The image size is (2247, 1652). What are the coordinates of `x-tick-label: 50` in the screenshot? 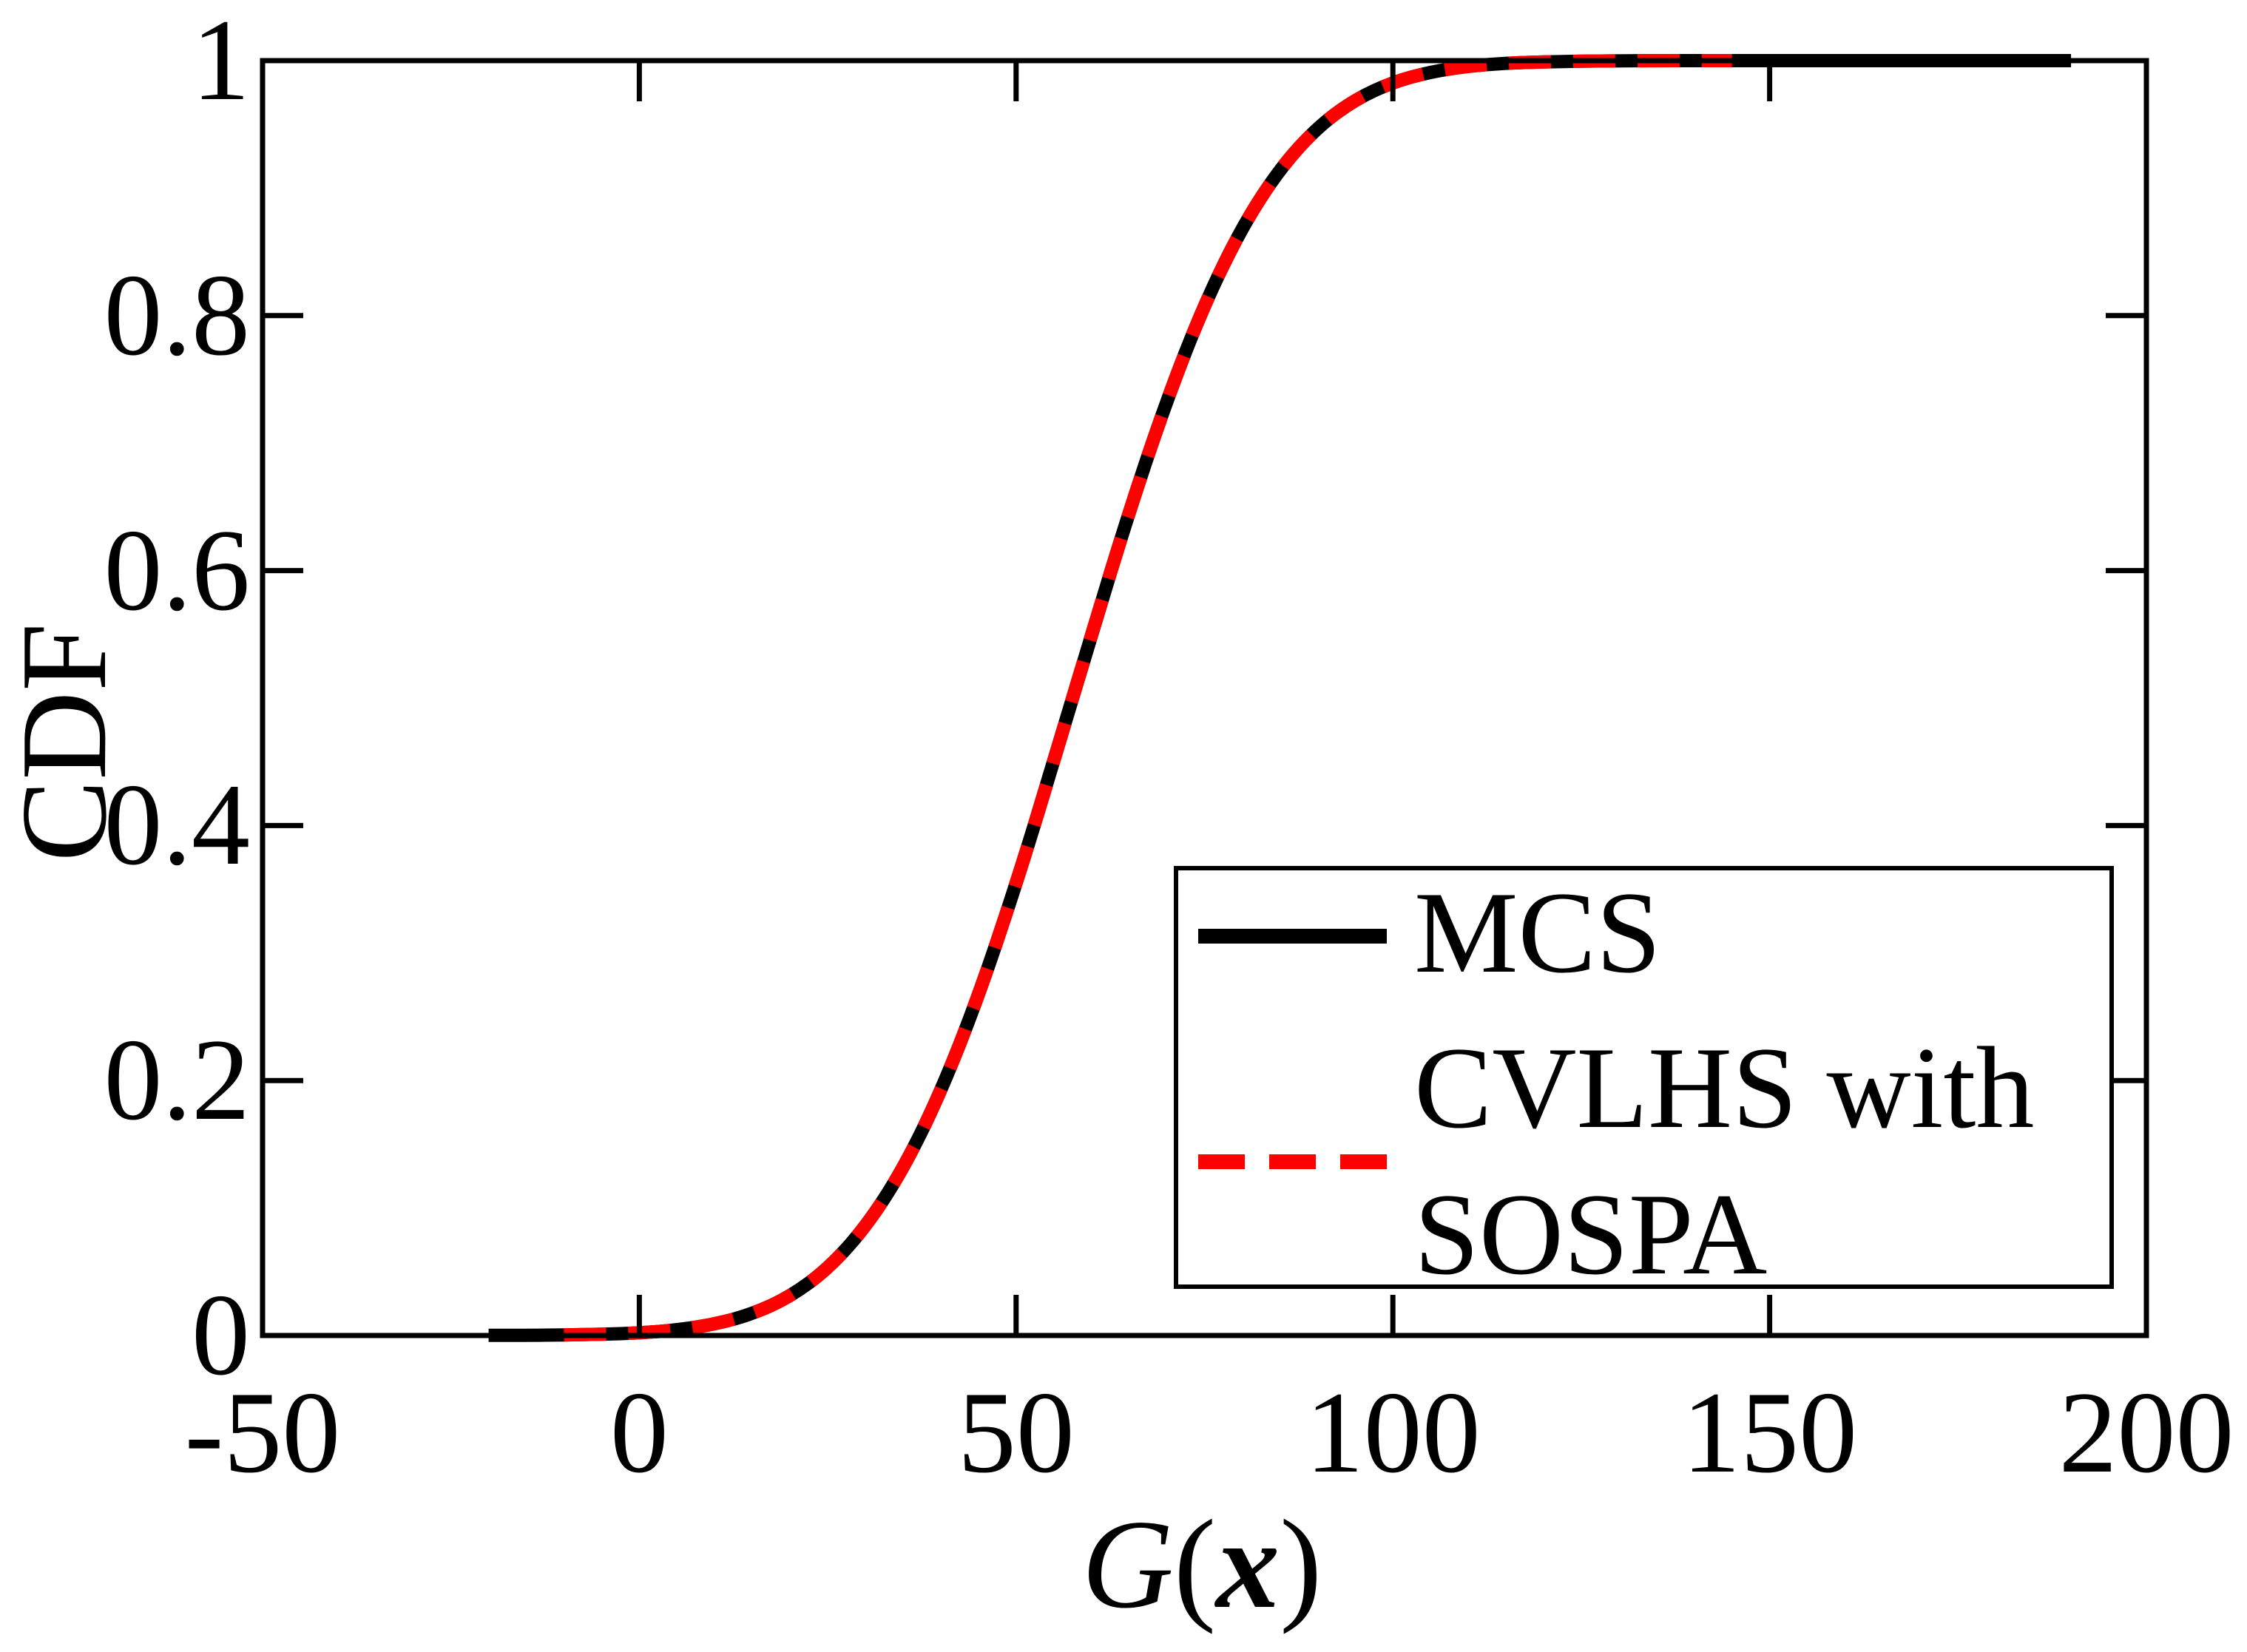 It's located at (1016, 1432).